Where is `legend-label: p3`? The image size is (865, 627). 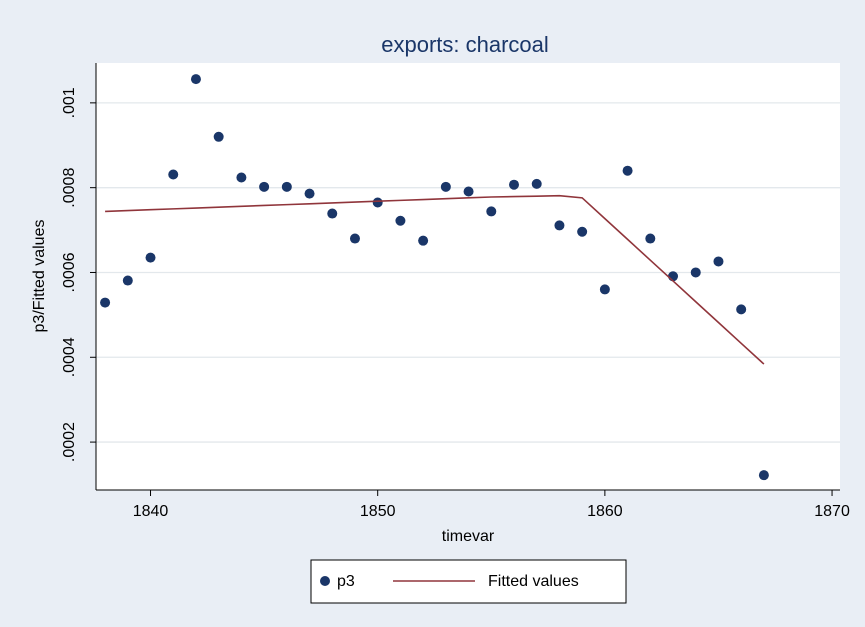
legend-label: p3 is located at coordinates (346, 581).